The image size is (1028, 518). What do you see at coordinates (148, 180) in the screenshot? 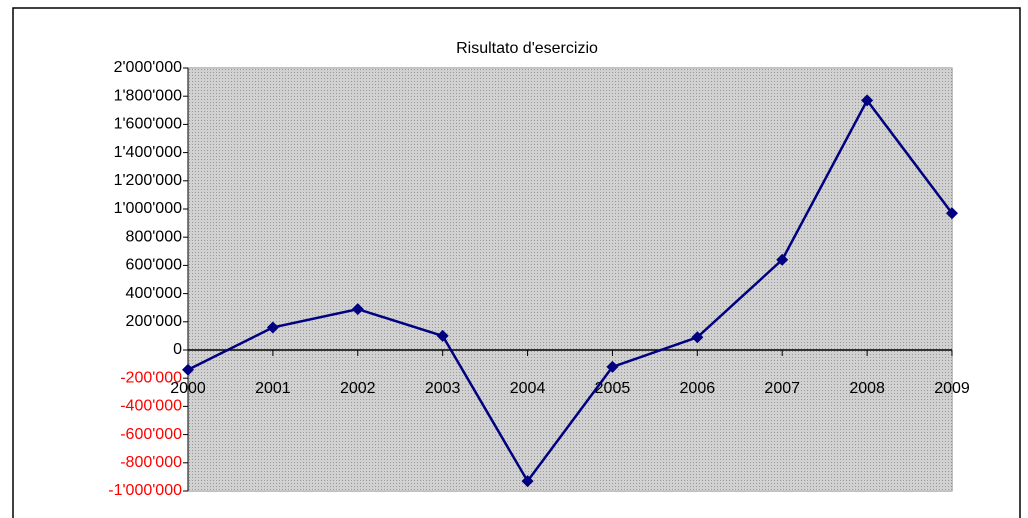
I see `y-tick-label: 1'200'000` at bounding box center [148, 180].